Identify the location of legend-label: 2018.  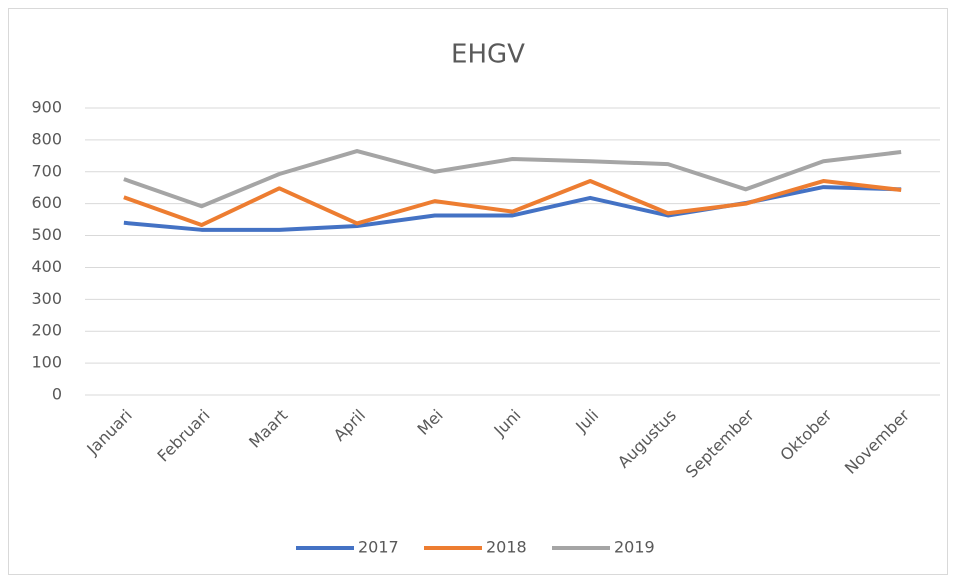
(506, 547).